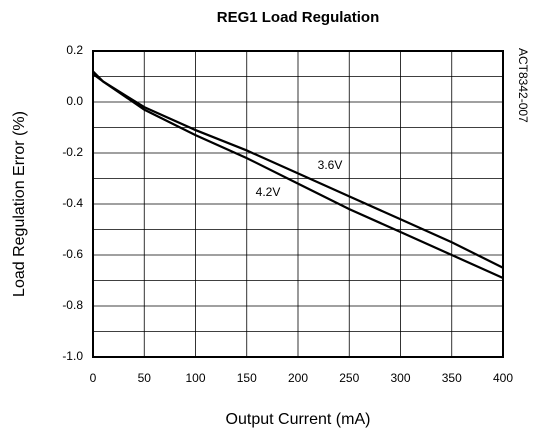 The image size is (540, 436). Describe the element at coordinates (523, 85) in the screenshot. I see `side-note: ACT8342-007` at that location.